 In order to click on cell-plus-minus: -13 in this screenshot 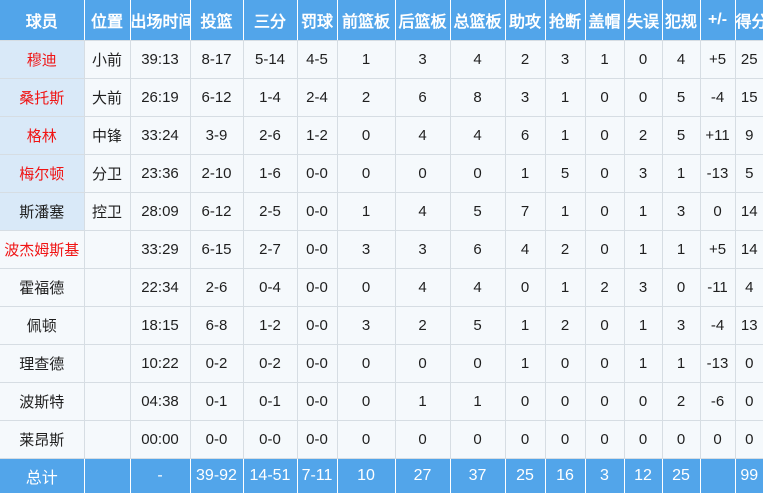, I will do `click(717, 174)`.